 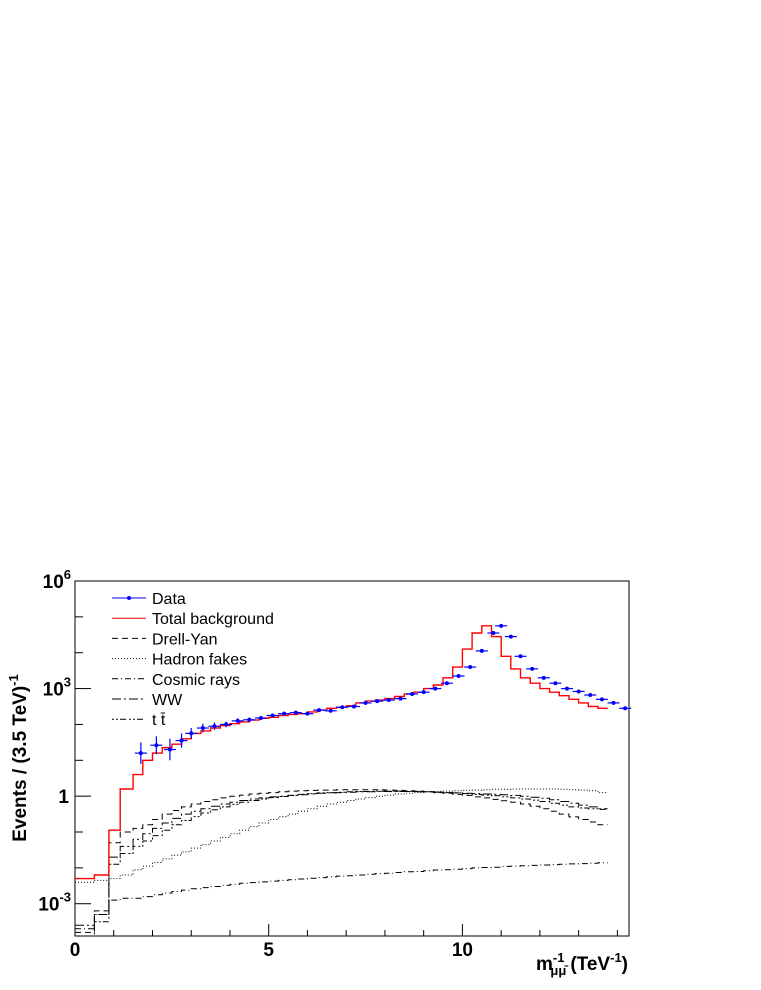 What do you see at coordinates (67, 574) in the screenshot?
I see `y-tick-exponent: 6` at bounding box center [67, 574].